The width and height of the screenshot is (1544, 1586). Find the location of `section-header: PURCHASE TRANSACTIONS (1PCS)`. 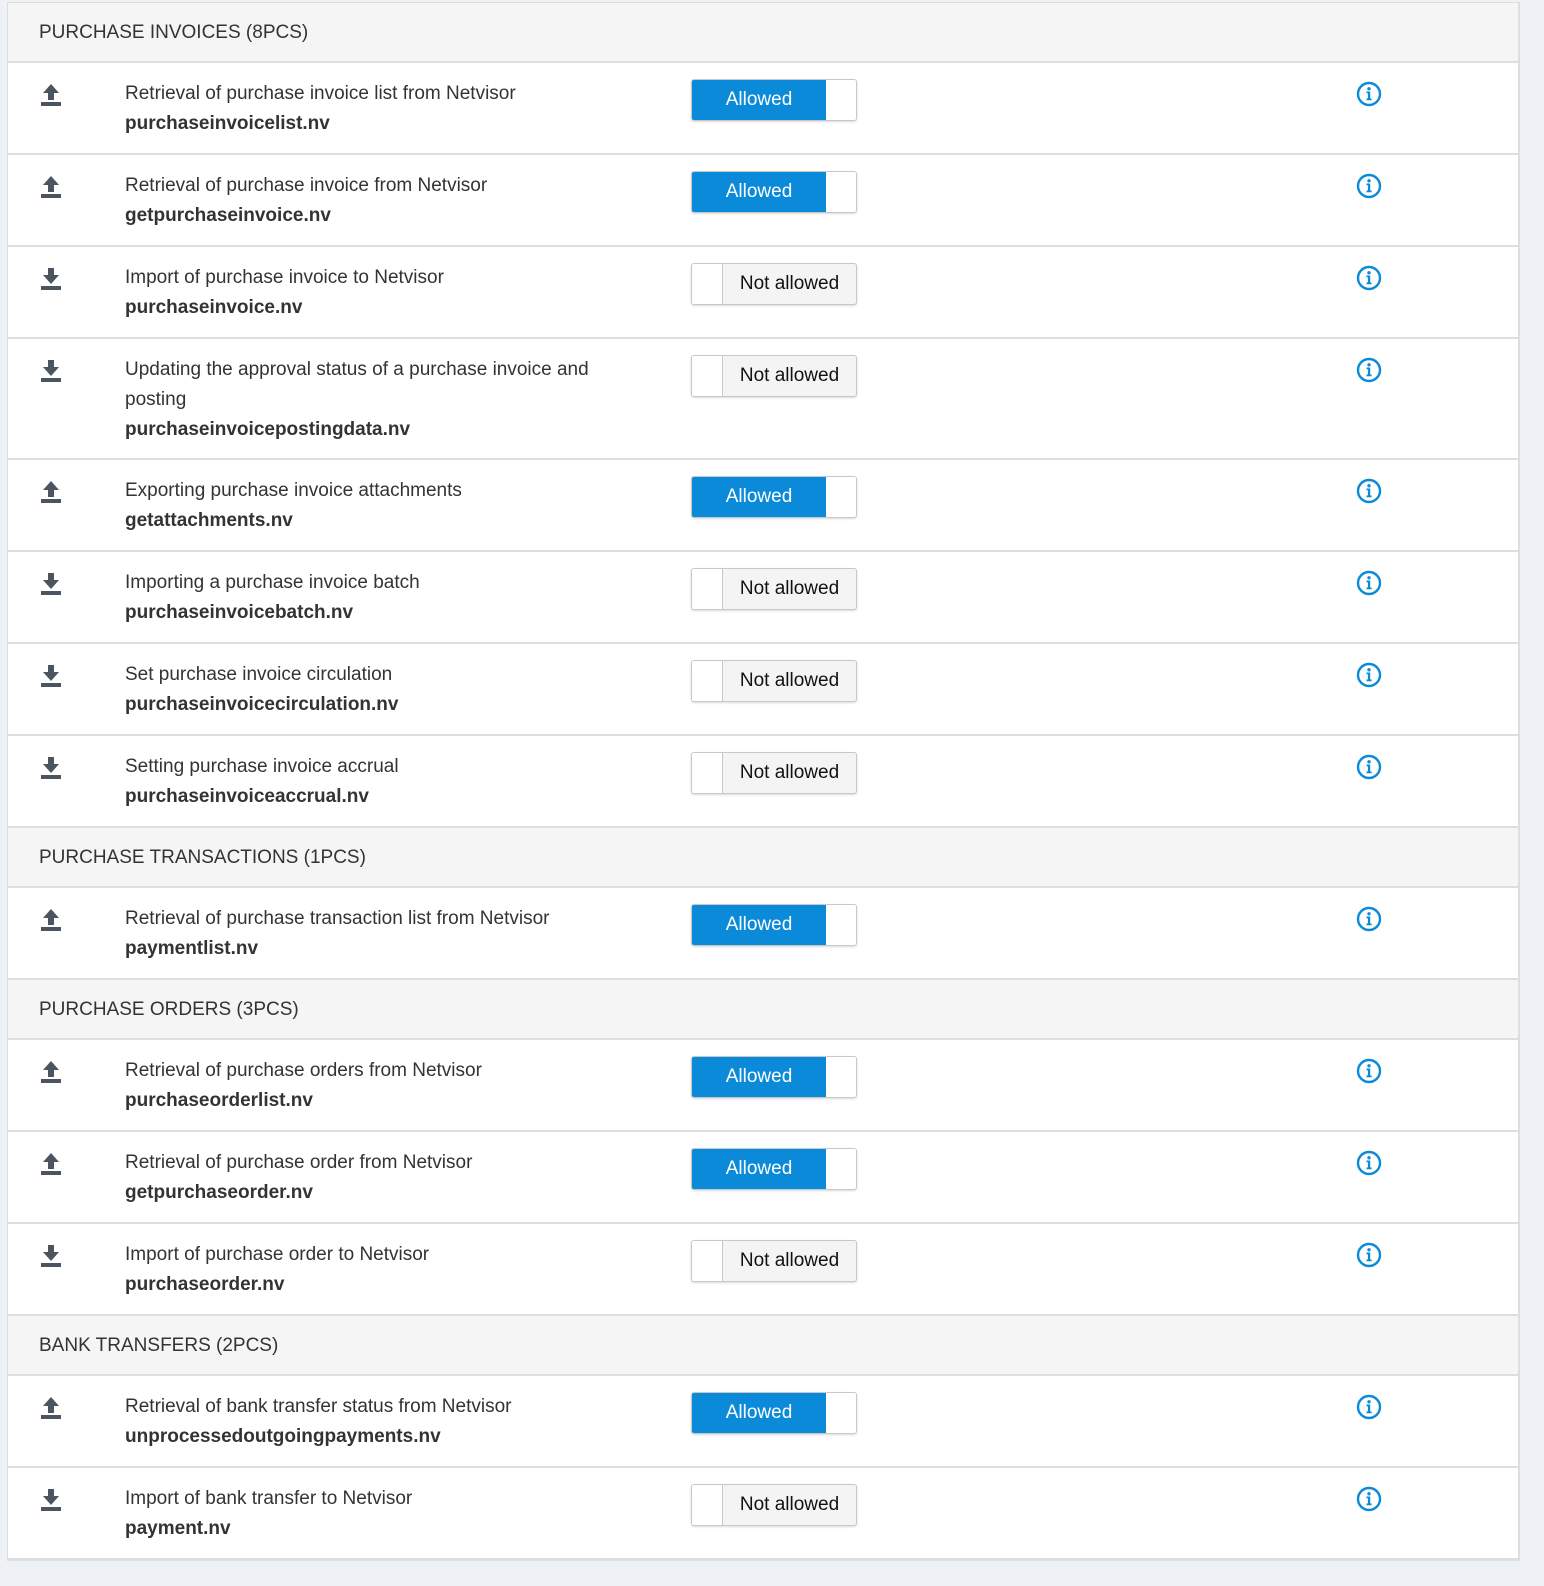

section-header: PURCHASE TRANSACTIONS (1PCS) is located at coordinates (763, 858).